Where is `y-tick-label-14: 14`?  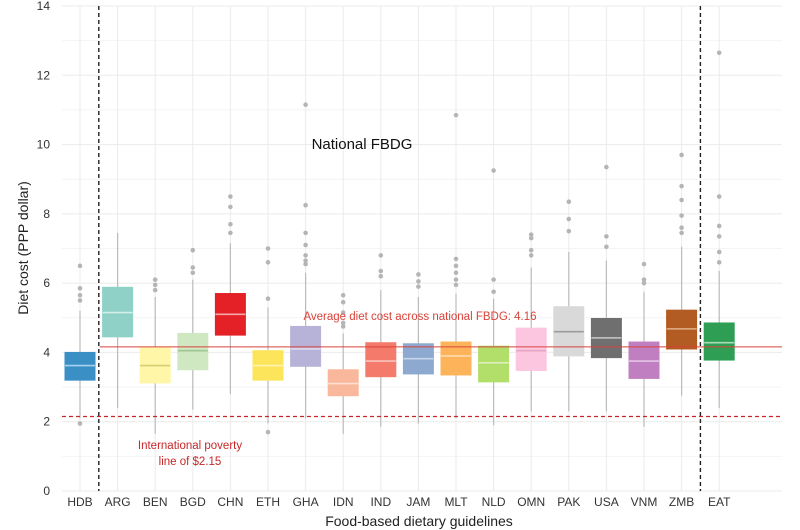
y-tick-label-14: 14 is located at coordinates (44, 6).